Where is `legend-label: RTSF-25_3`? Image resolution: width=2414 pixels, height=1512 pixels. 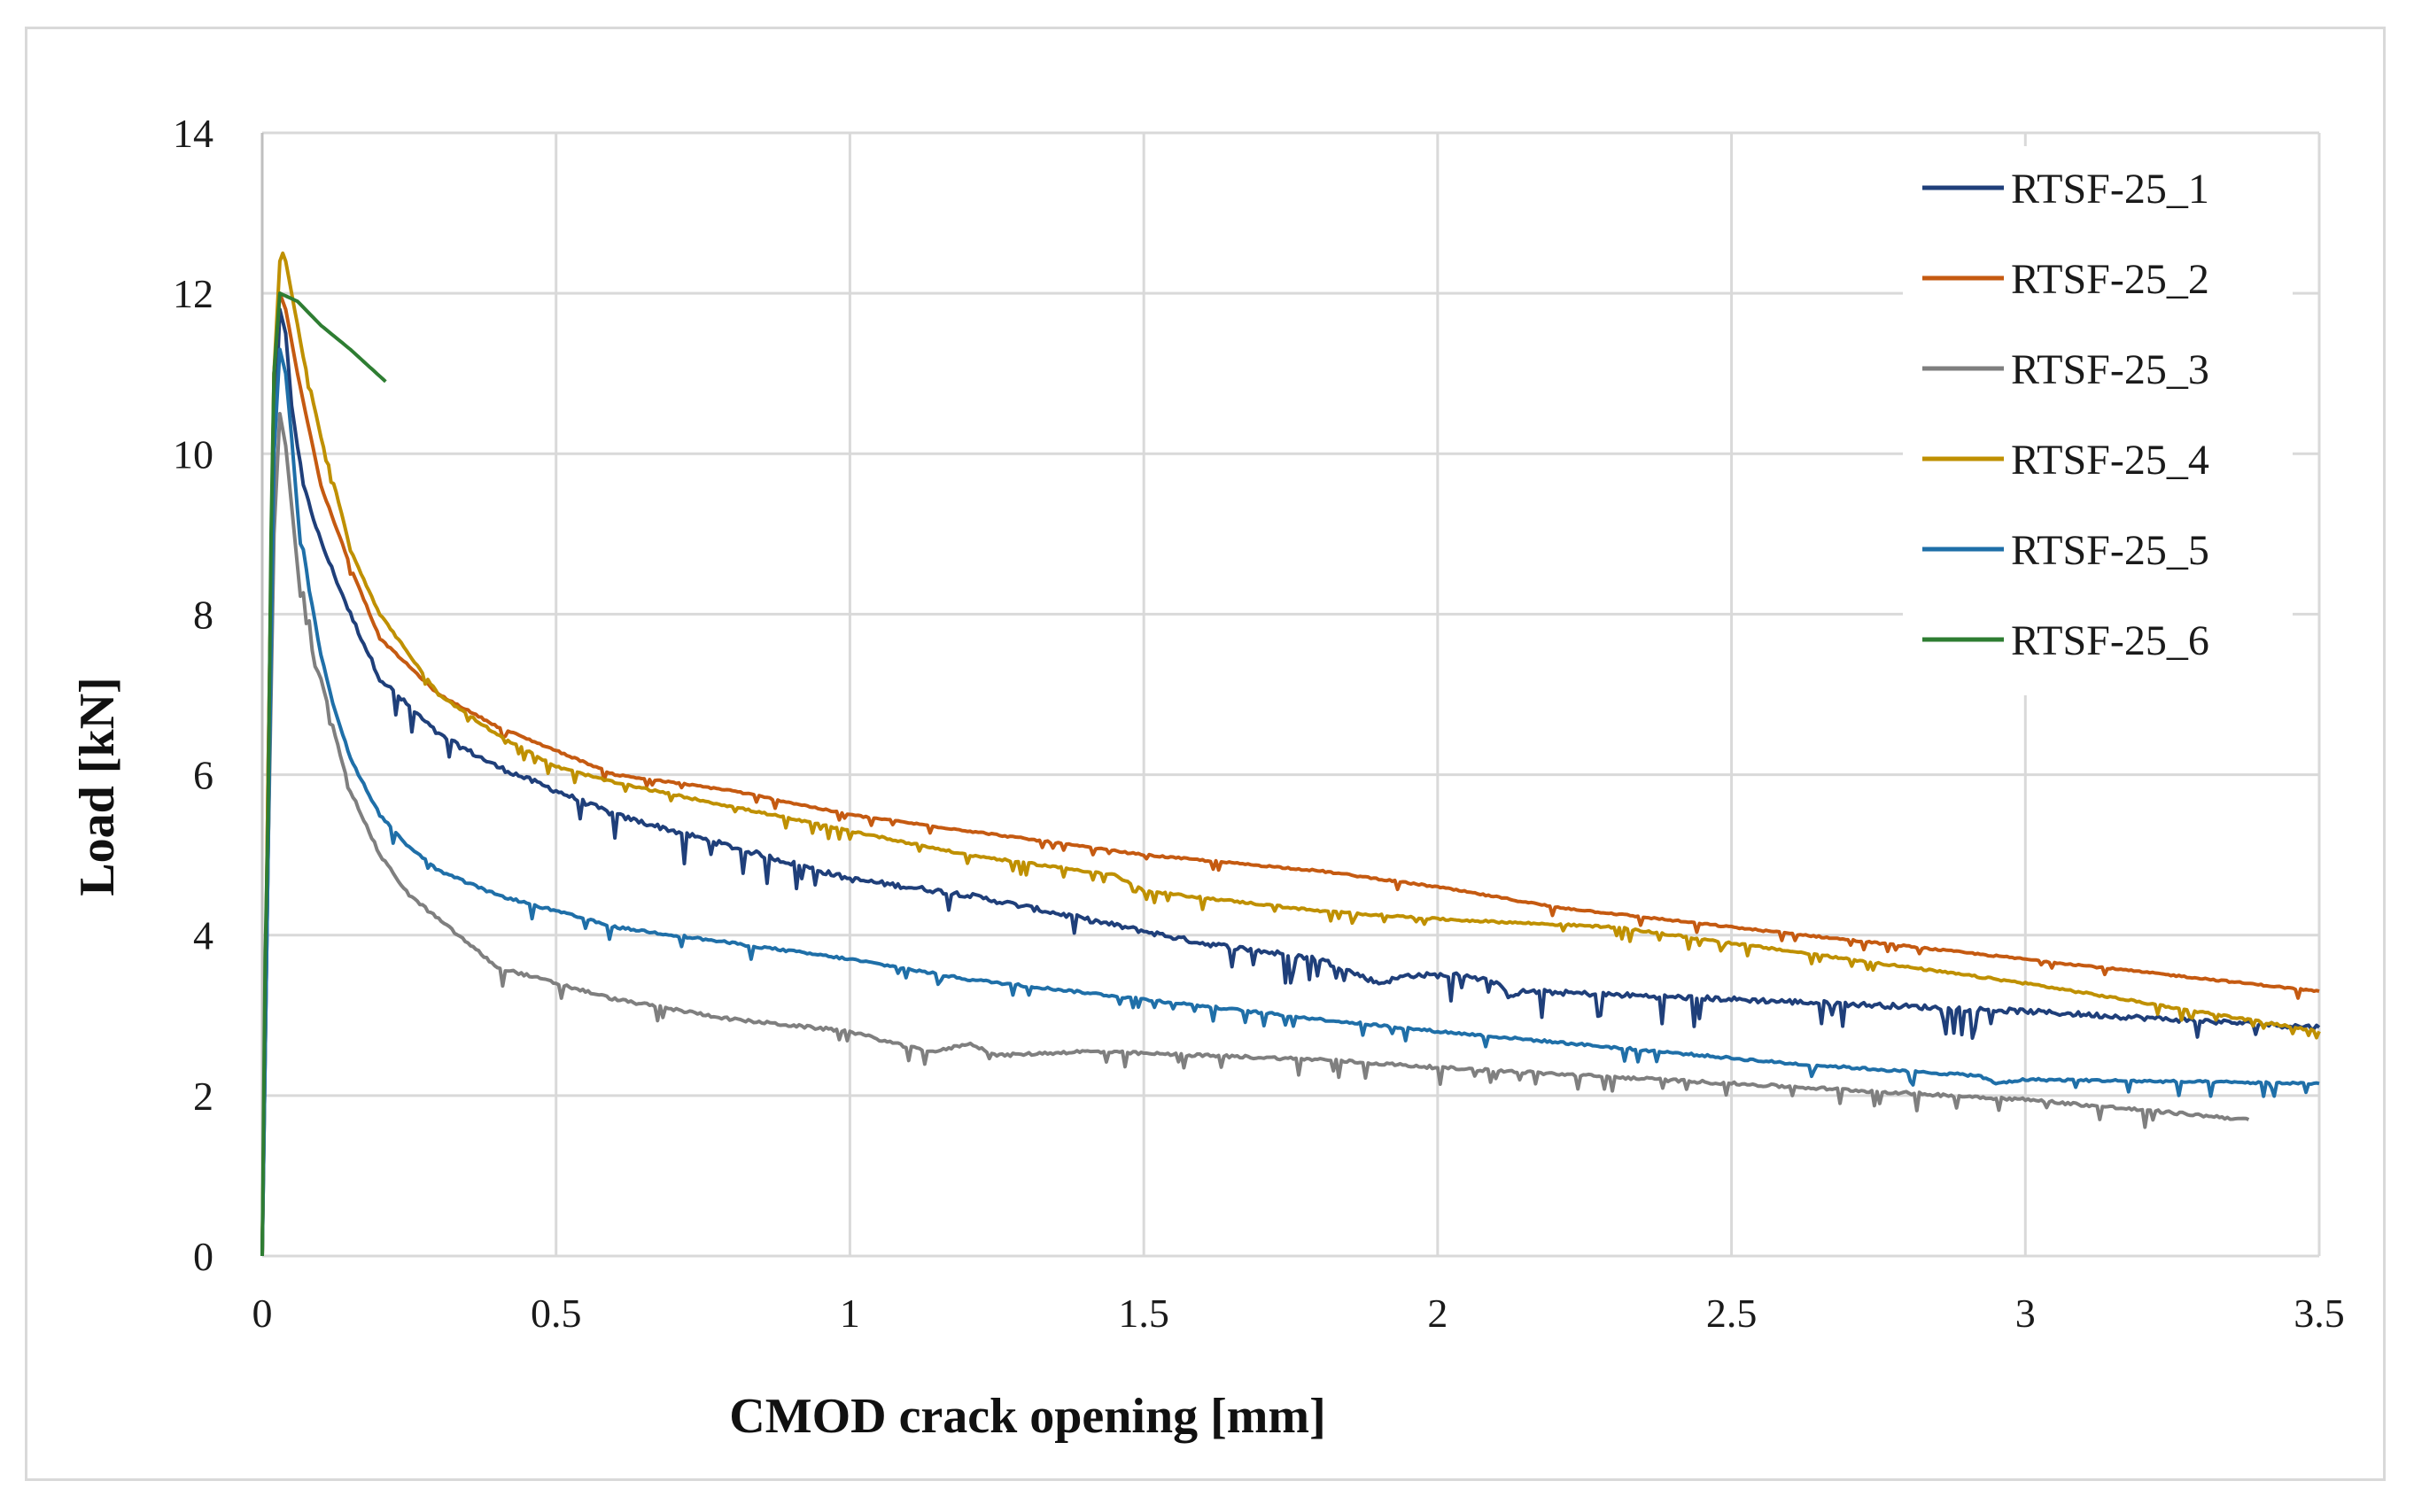 legend-label: RTSF-25_3 is located at coordinates (2110, 369).